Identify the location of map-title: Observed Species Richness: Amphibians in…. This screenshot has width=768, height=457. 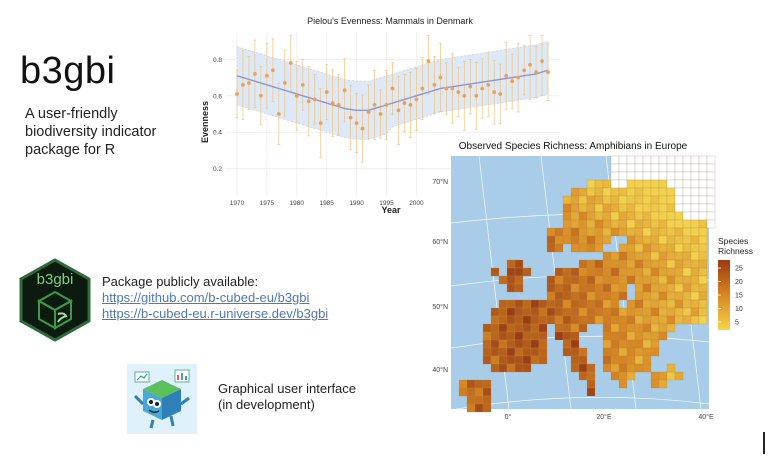
(573, 146).